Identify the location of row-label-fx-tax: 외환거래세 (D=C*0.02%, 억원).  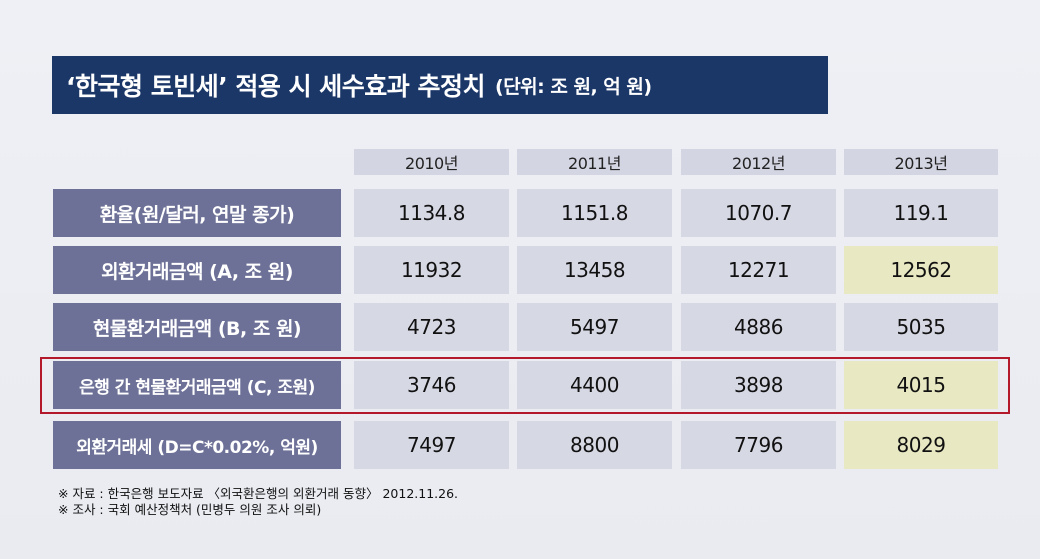
(197, 445).